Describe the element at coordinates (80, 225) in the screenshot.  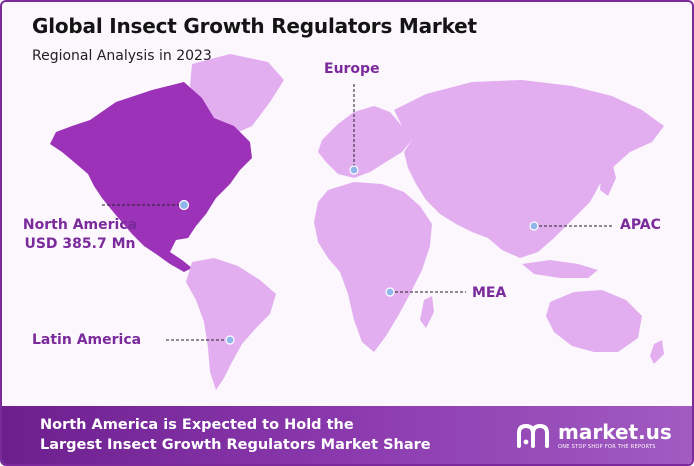
I see `region-name: North America` at that location.